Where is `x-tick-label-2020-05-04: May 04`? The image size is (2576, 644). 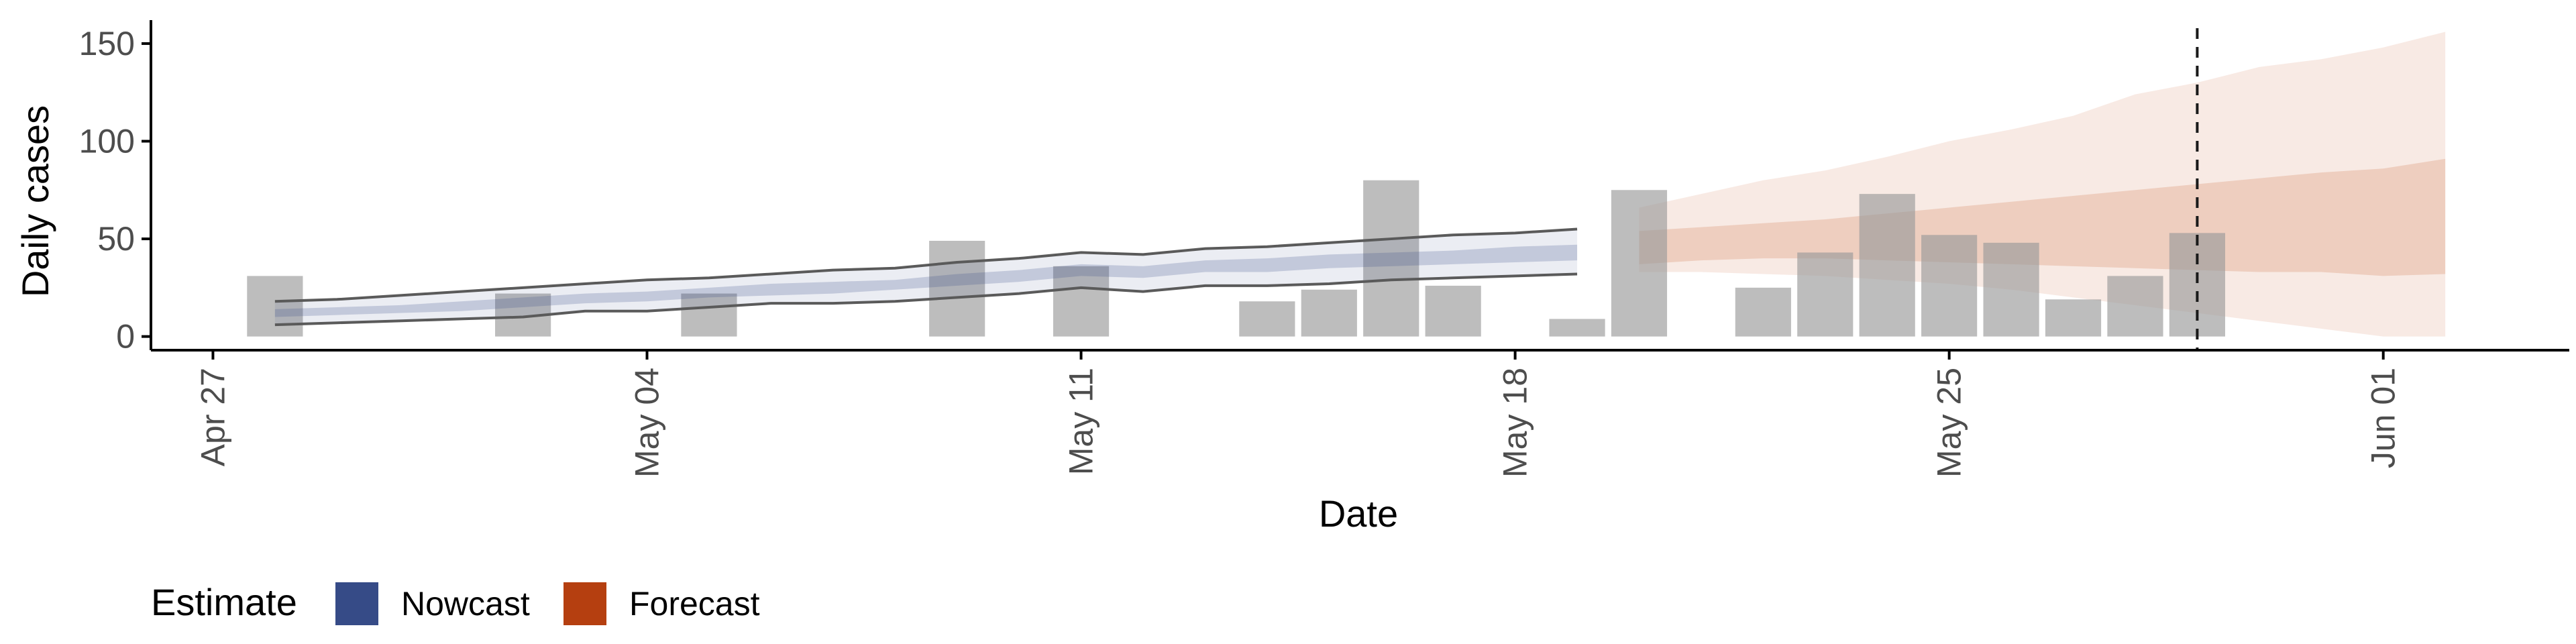 x-tick-label-2020-05-04: May 04 is located at coordinates (646, 423).